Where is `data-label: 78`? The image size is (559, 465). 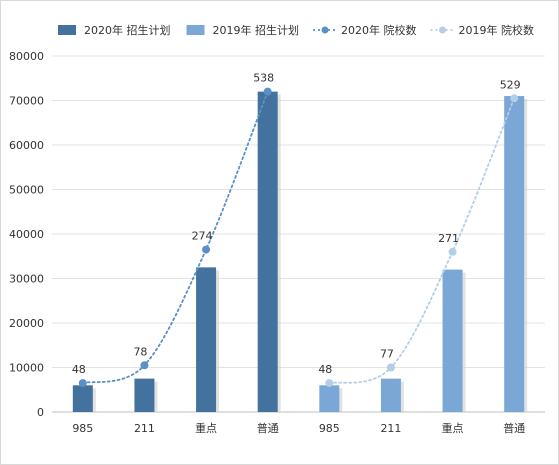 data-label: 78 is located at coordinates (140, 351).